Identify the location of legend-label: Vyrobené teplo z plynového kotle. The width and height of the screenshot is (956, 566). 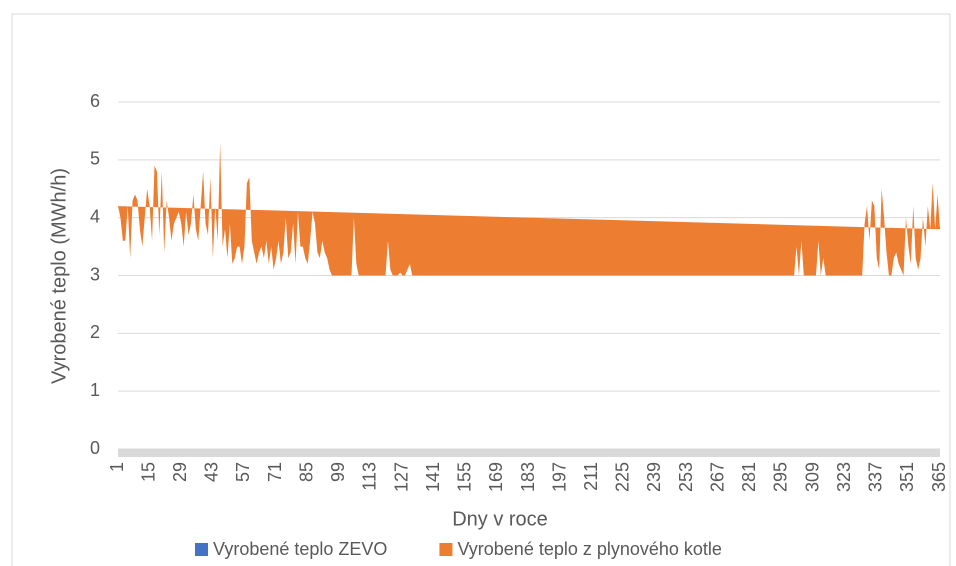
(589, 549).